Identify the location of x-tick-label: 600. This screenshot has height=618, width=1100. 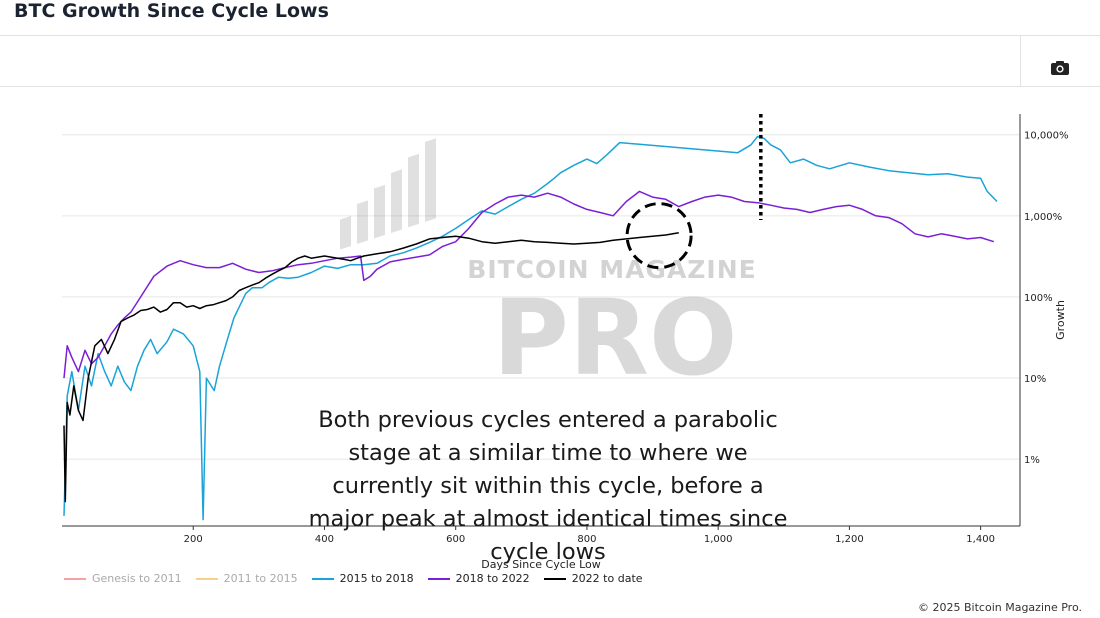
(455, 539).